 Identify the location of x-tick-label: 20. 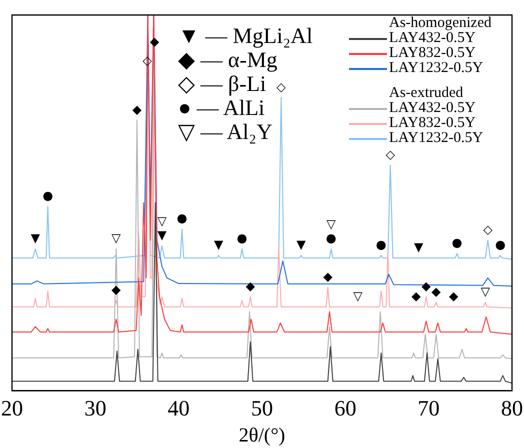
(12, 408).